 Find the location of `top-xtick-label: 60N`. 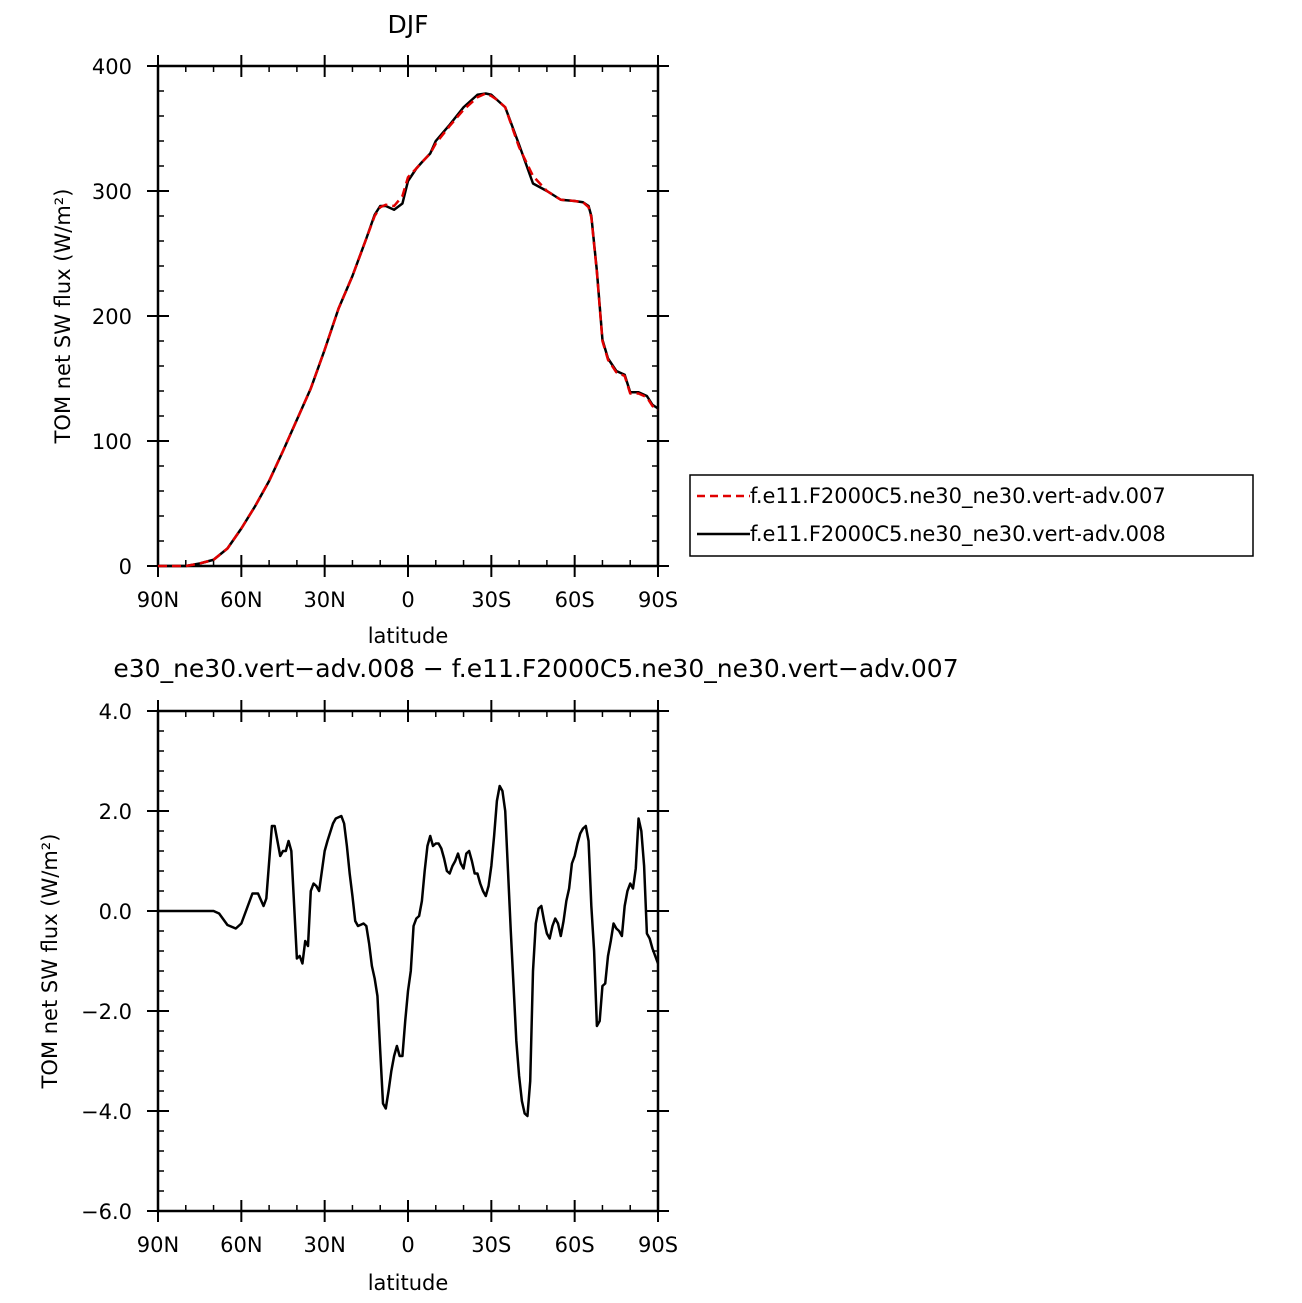

top-xtick-label: 60N is located at coordinates (241, 600).